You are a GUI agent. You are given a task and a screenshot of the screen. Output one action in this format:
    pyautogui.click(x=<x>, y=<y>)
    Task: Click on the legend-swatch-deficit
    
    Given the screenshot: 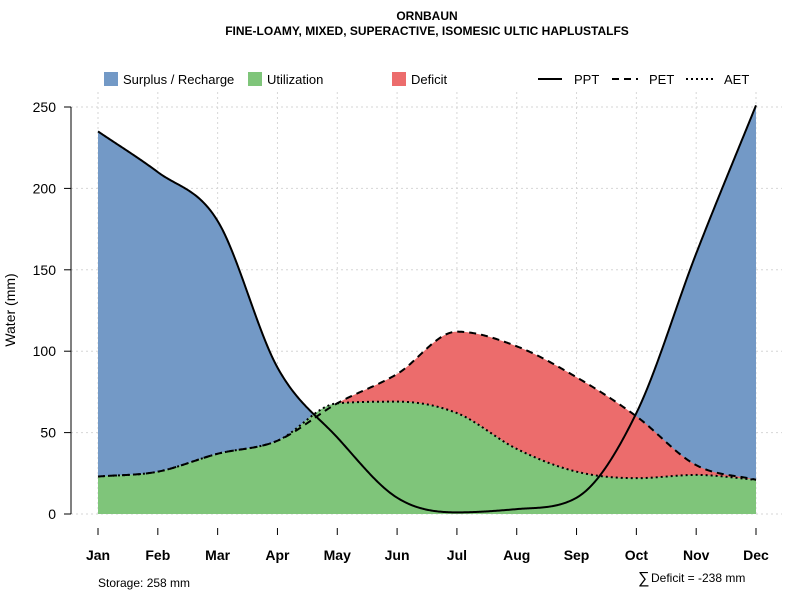 What is the action you would take?
    pyautogui.click(x=399, y=79)
    